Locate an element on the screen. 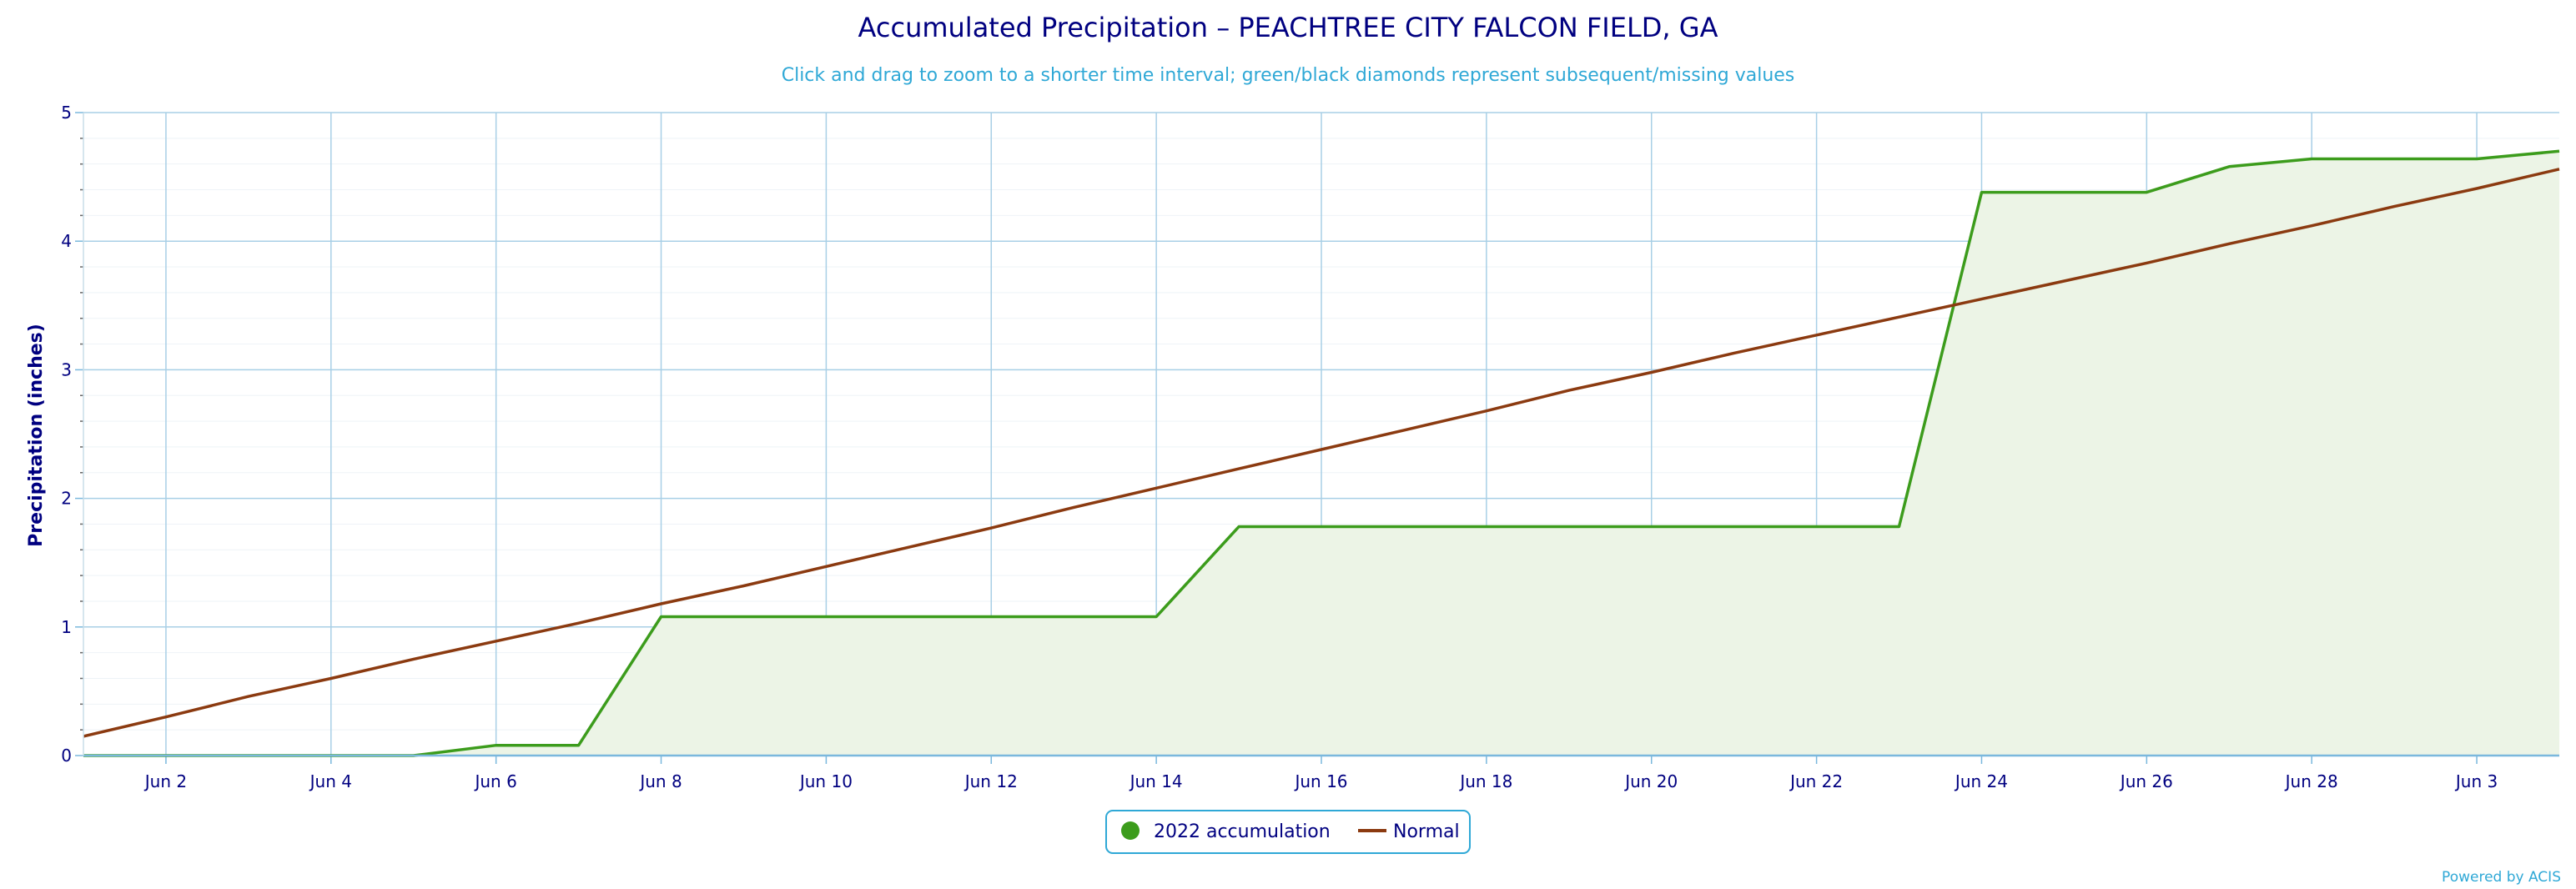 The height and width of the screenshot is (889, 2576). y-tick-label: 1 is located at coordinates (66, 627).